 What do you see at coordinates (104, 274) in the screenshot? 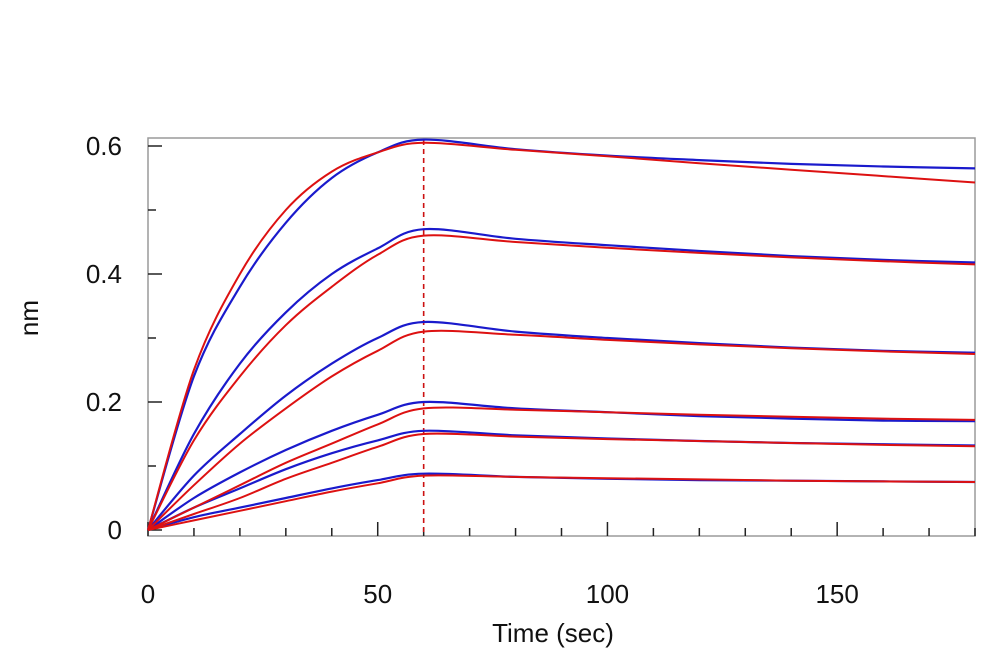
I see `y-tick-label: 0.4` at bounding box center [104, 274].